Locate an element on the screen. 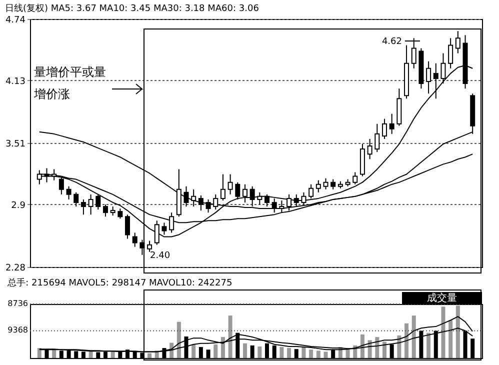 This screenshot has height=365, width=499. annotation: 量增价平或量增价涨 is located at coordinates (69, 83).